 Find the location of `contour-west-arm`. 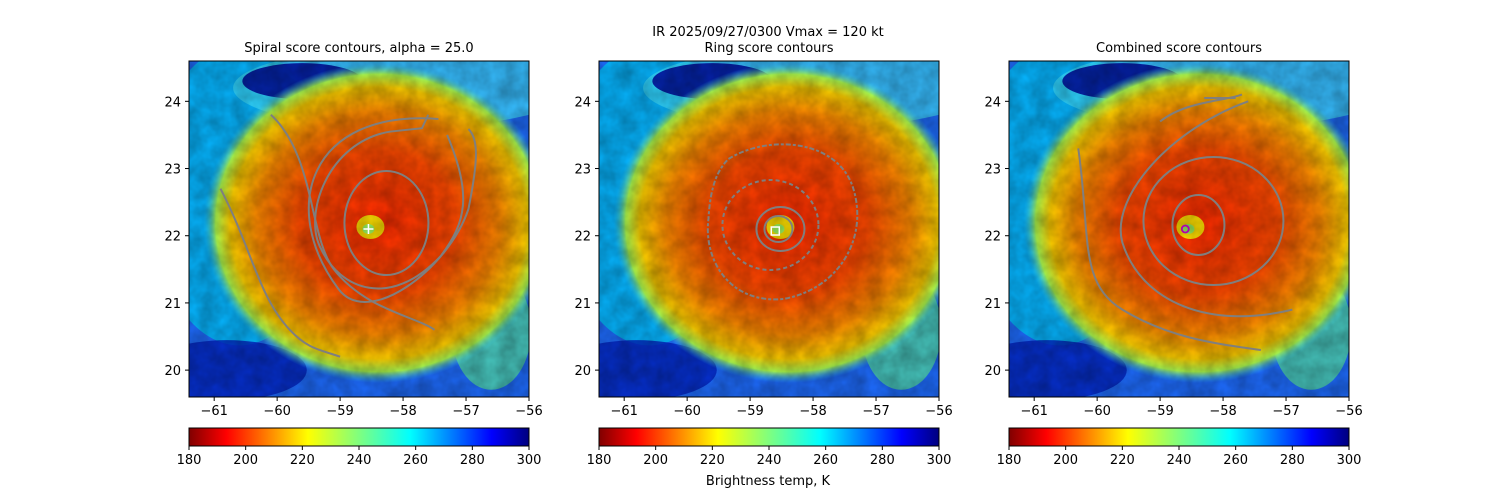

contour-west-arm is located at coordinates (353, 222).